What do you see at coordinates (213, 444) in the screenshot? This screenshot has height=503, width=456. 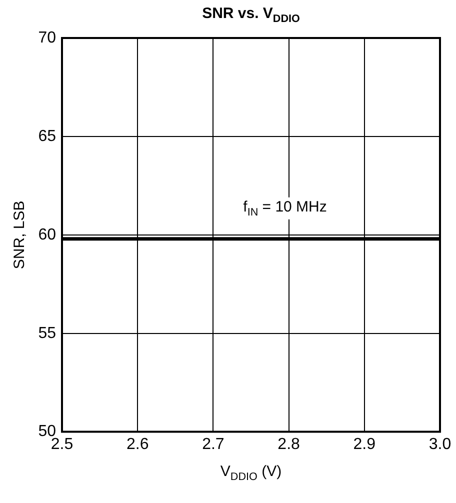 I see `x-tick-label: 2.7` at bounding box center [213, 444].